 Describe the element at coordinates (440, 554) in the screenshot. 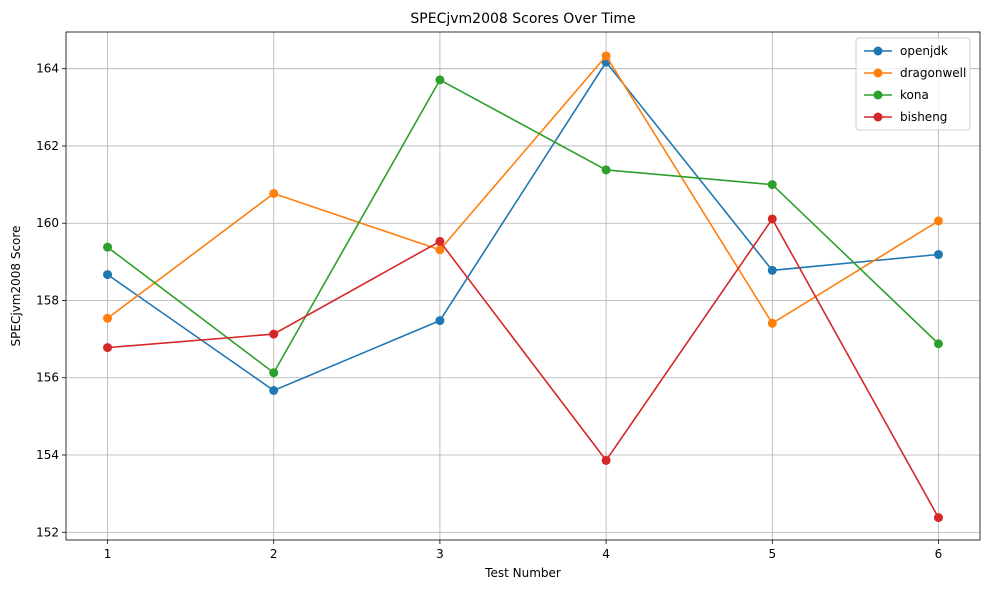

I see `x-tick-label: 3` at that location.